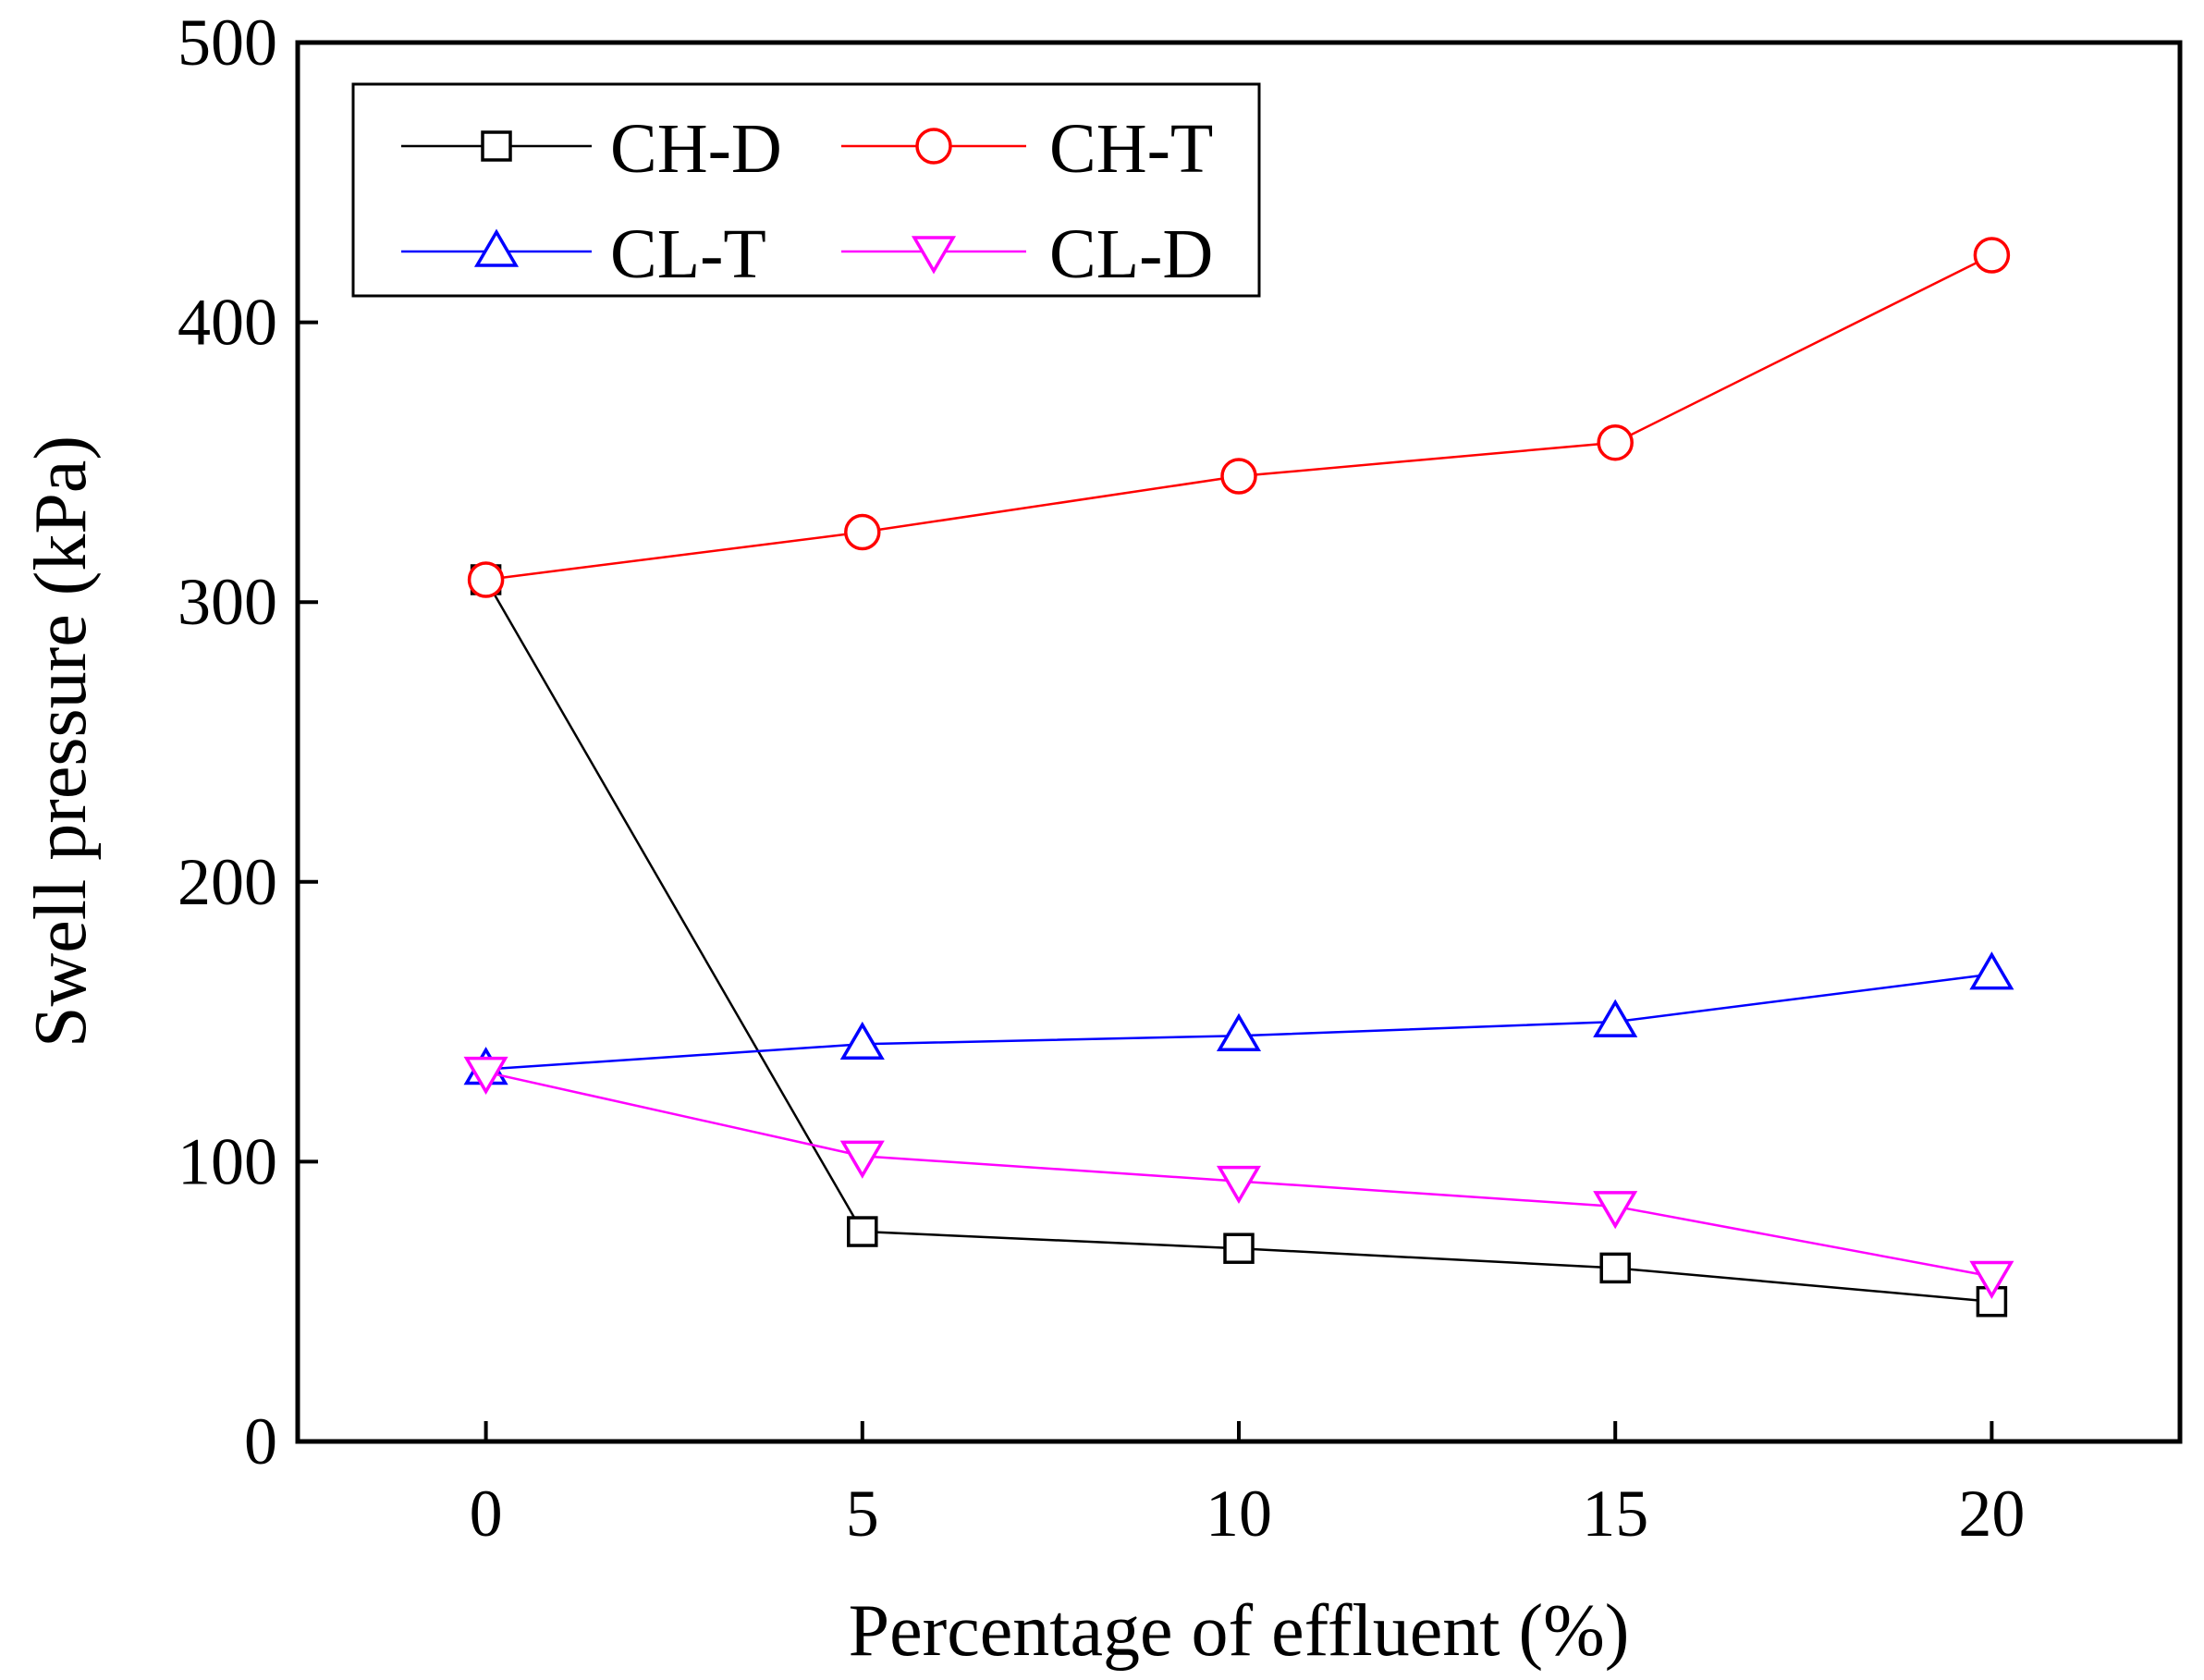 This screenshot has width=2204, height=1680. What do you see at coordinates (261, 1441) in the screenshot?
I see `y-tick-label: 0` at bounding box center [261, 1441].